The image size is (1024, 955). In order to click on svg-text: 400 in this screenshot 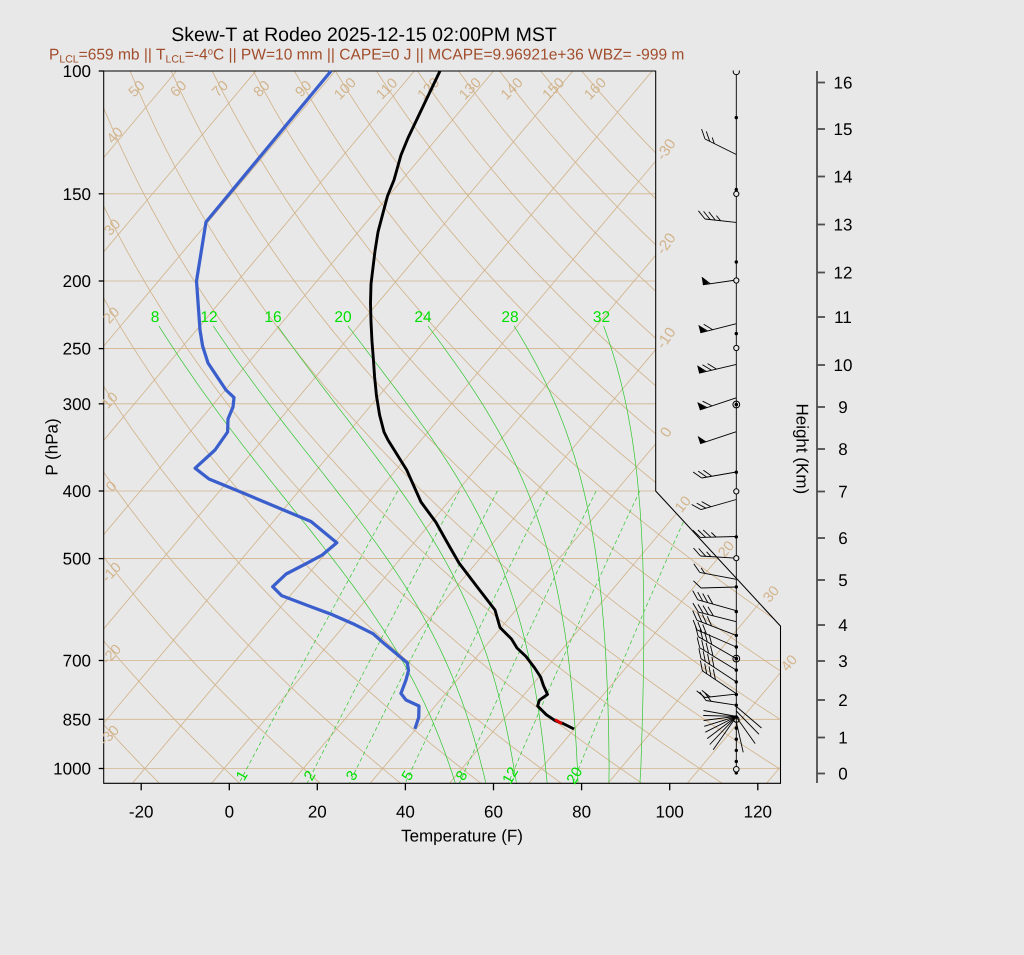, I will do `click(77, 491)`.